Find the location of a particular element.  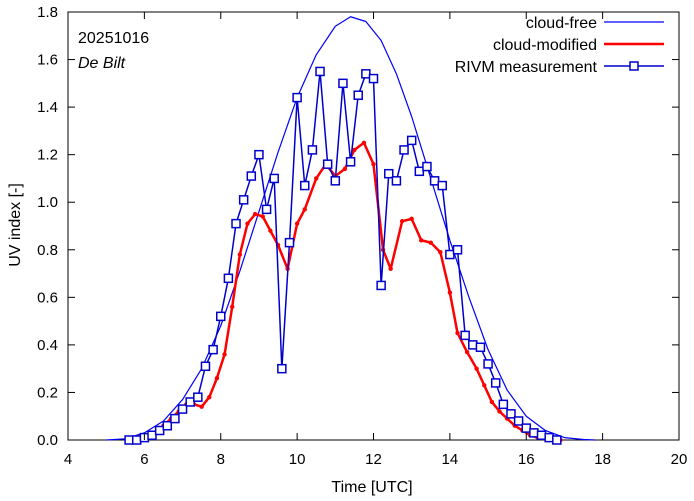

x-tick-label: 20 is located at coordinates (679, 459).